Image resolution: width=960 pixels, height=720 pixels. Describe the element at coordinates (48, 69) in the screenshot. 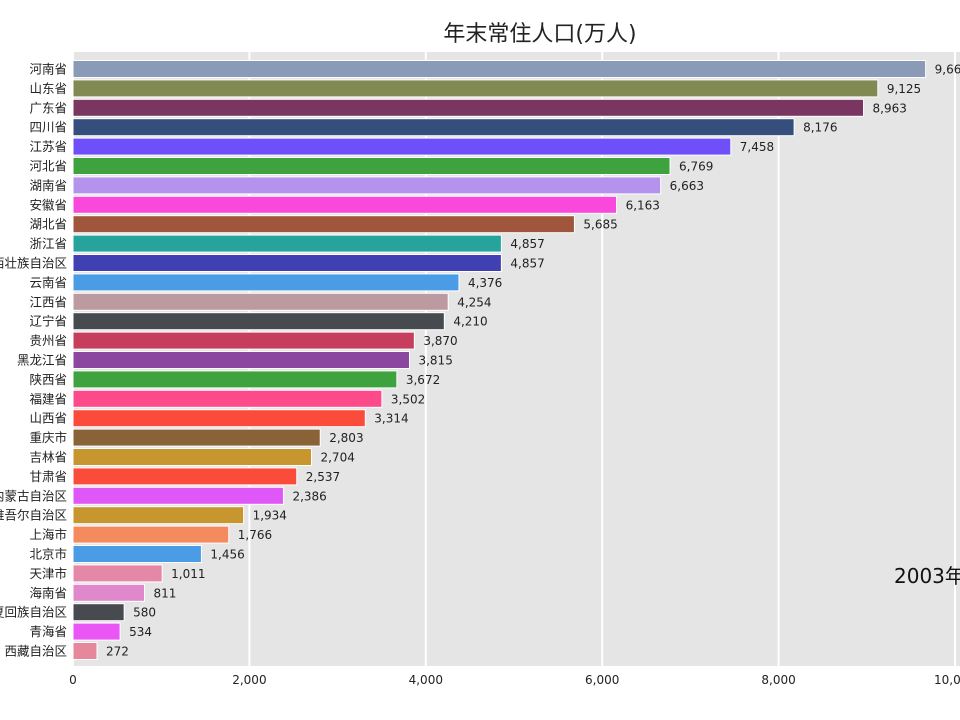

I see `category-label: 河南省` at that location.